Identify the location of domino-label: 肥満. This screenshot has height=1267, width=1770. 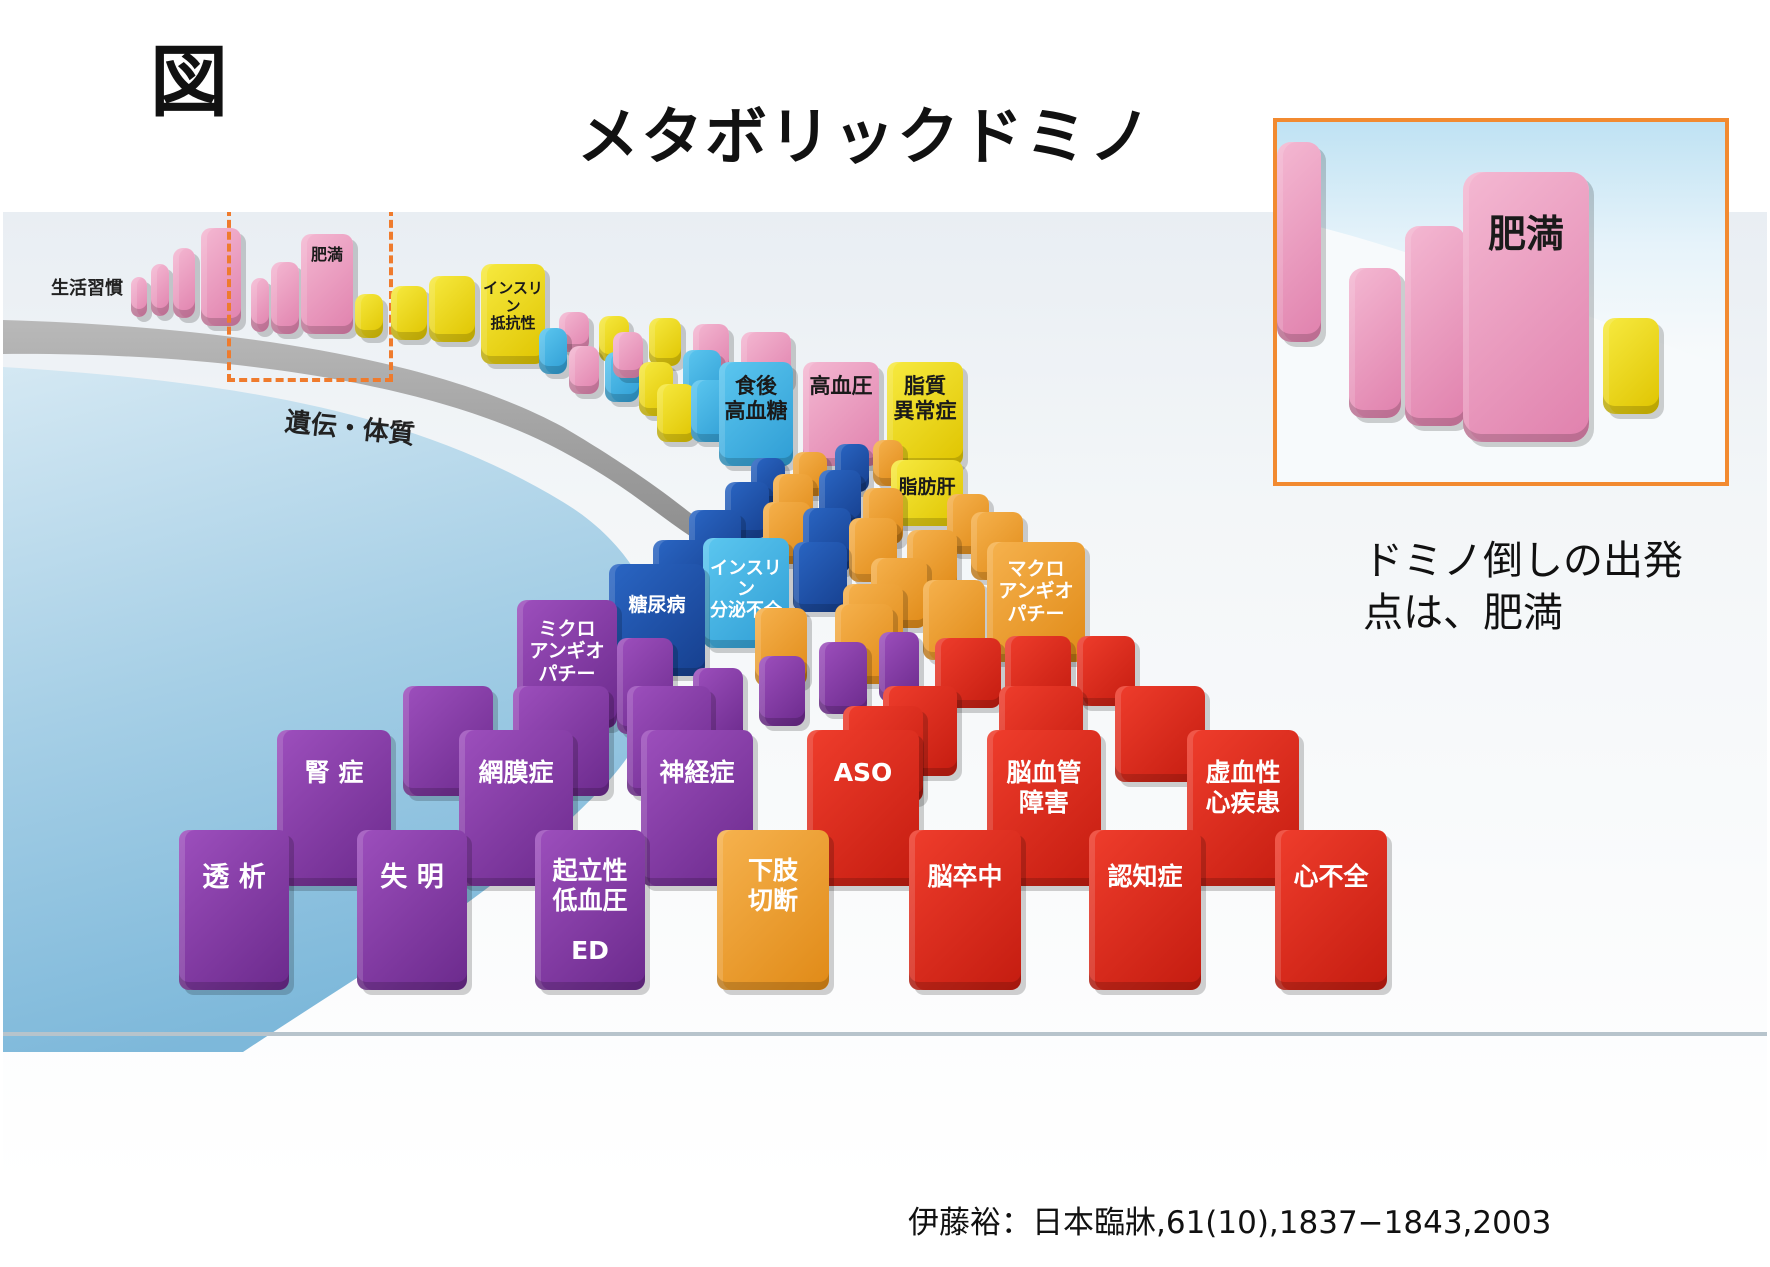
(326, 254).